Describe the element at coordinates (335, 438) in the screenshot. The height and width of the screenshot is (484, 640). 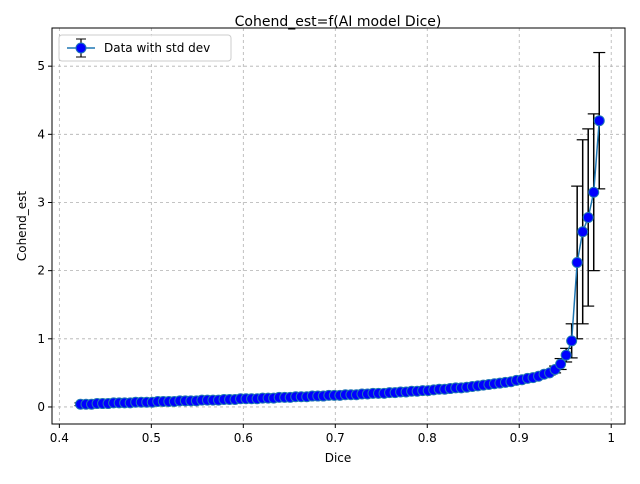
I see `x-tick-label: 0.7` at that location.